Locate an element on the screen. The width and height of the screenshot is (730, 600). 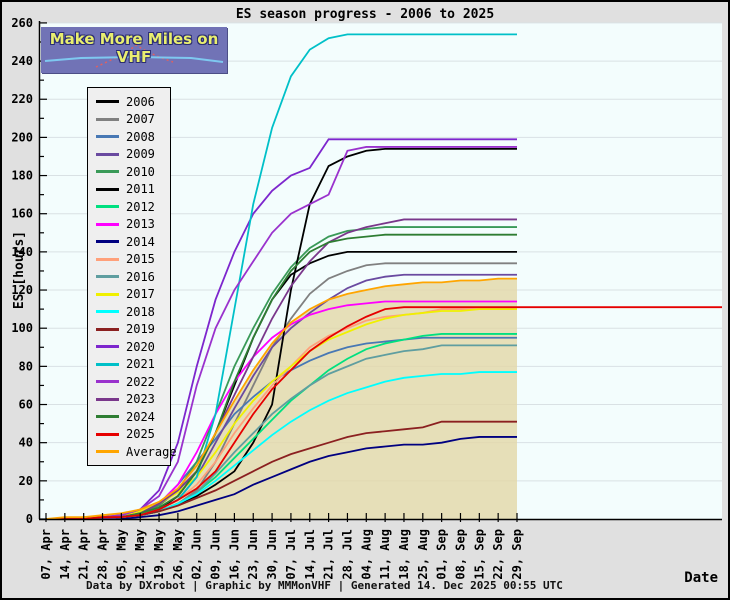
legend-item-2025: 2025 is located at coordinates (133, 435).